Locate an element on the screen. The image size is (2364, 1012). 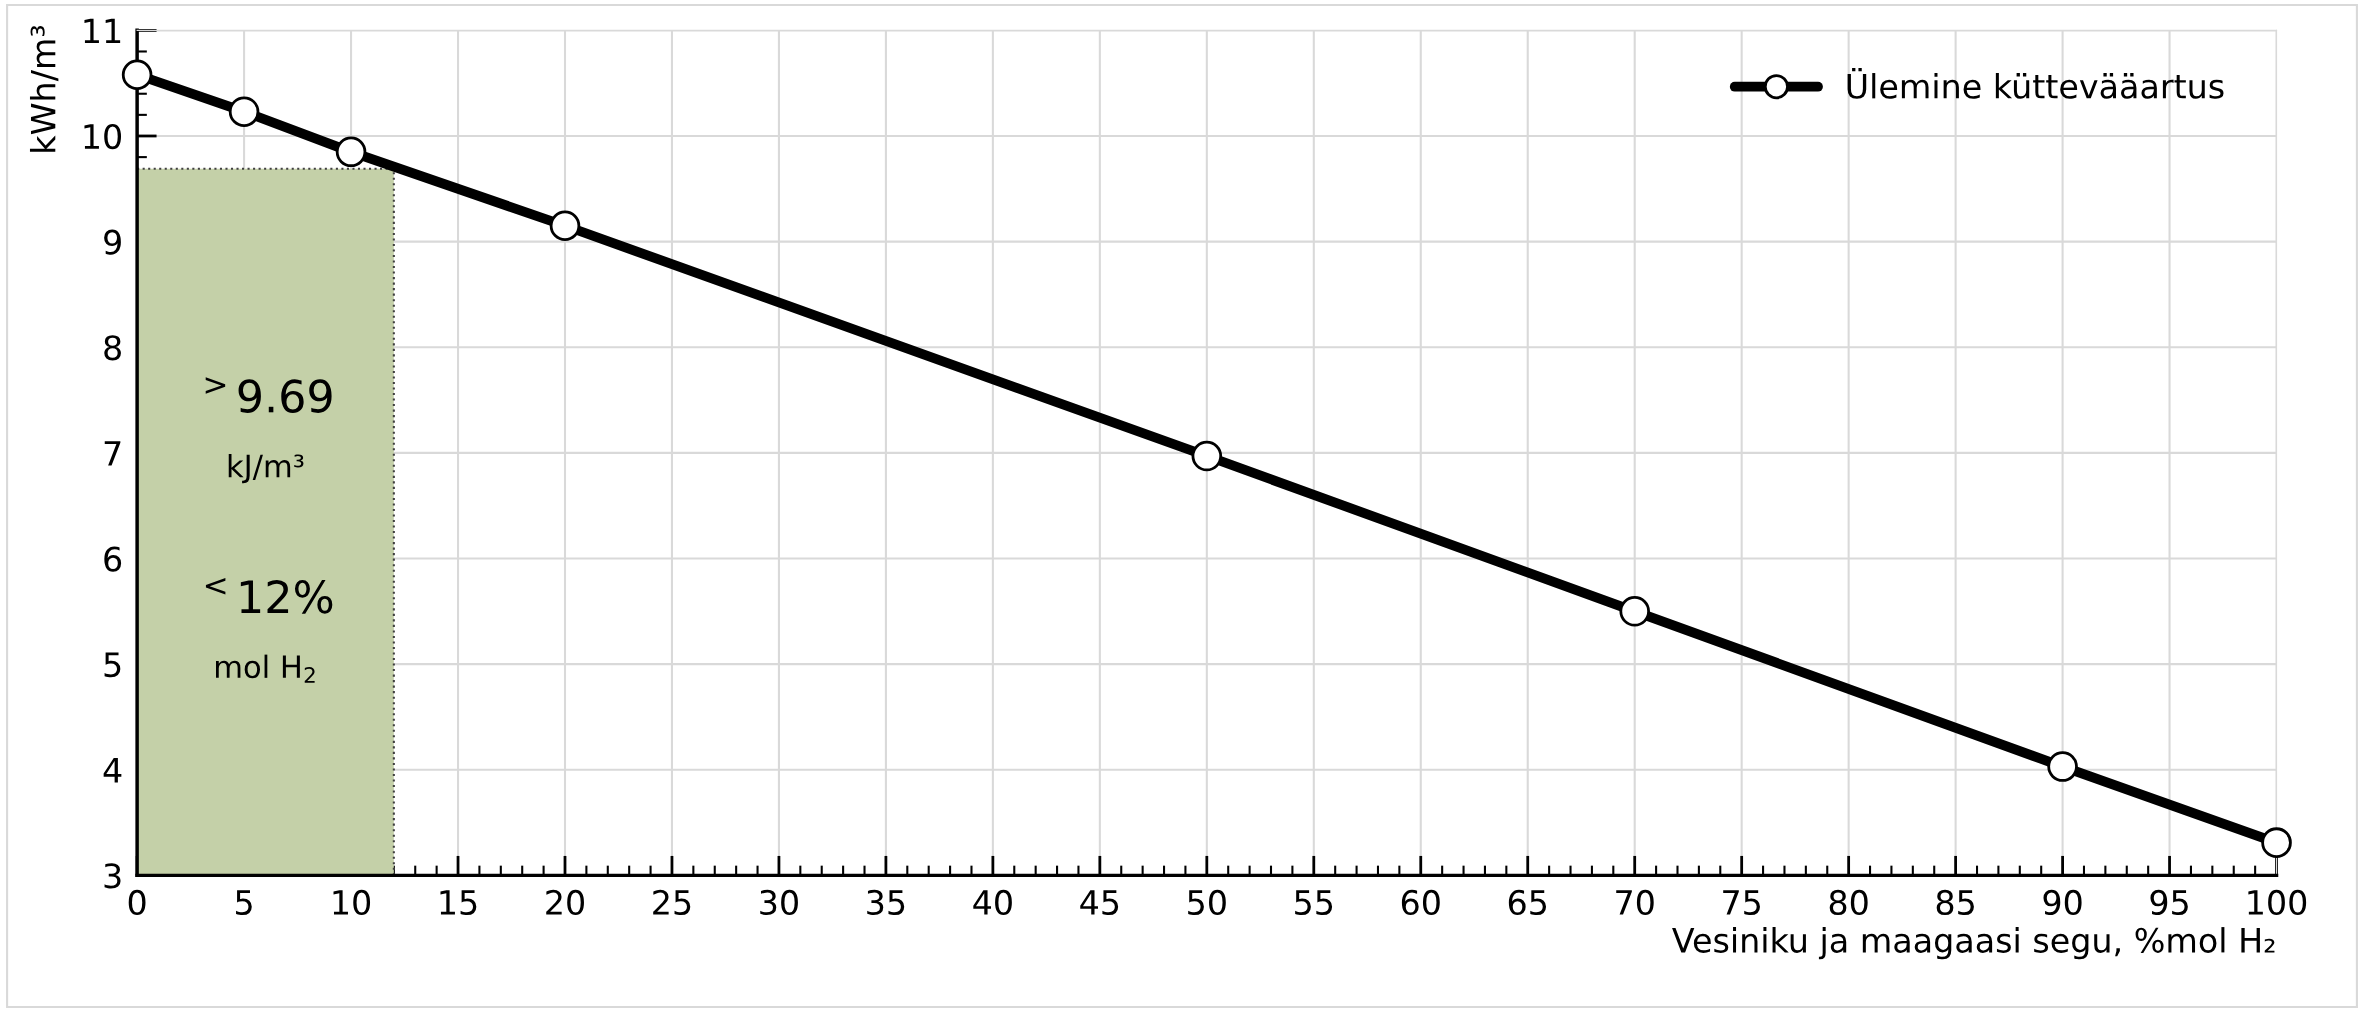
annotation: $^{>}$9.69 is located at coordinates (268, 395).